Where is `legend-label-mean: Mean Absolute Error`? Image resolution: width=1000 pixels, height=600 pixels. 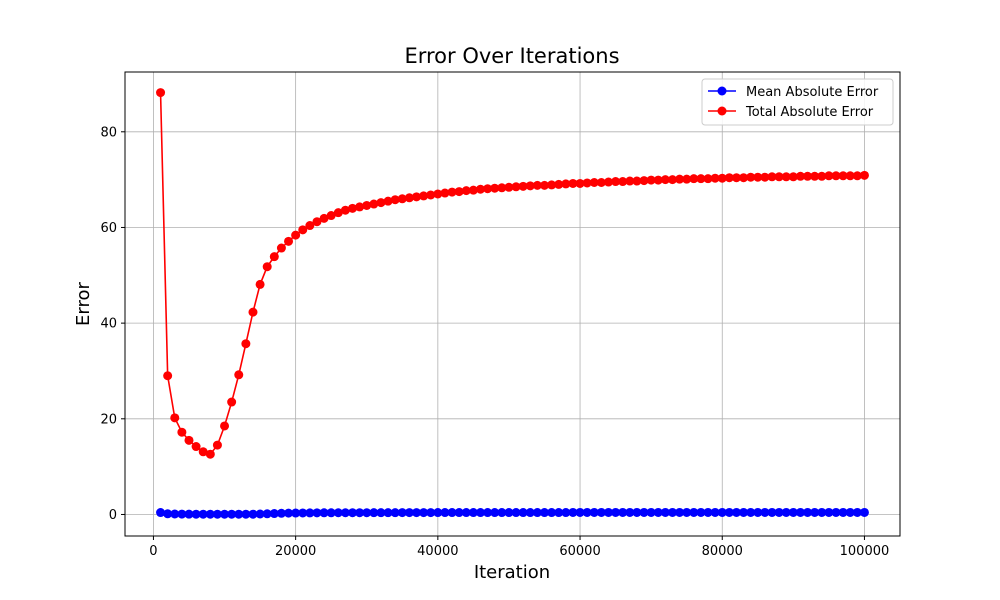 legend-label-mean: Mean Absolute Error is located at coordinates (812, 92).